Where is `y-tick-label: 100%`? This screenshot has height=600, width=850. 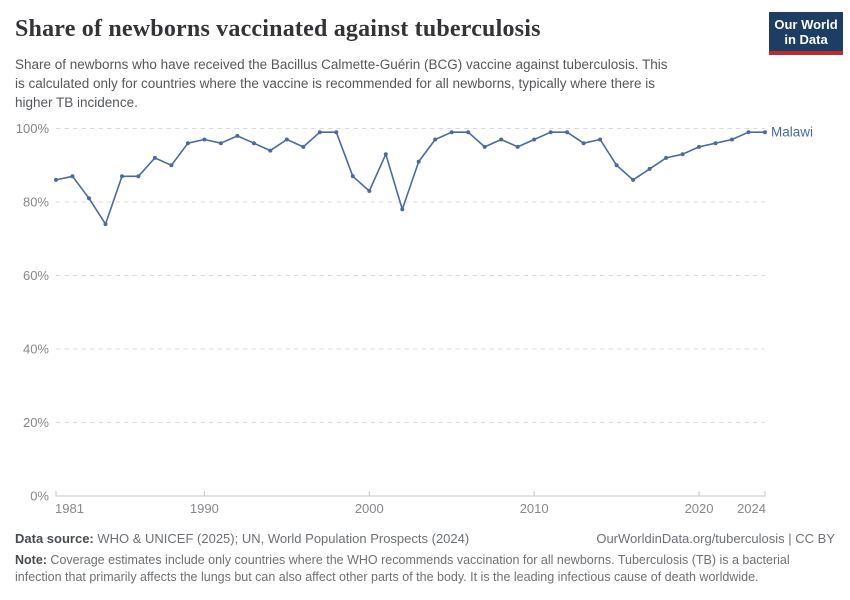 y-tick-label: 100% is located at coordinates (33, 128).